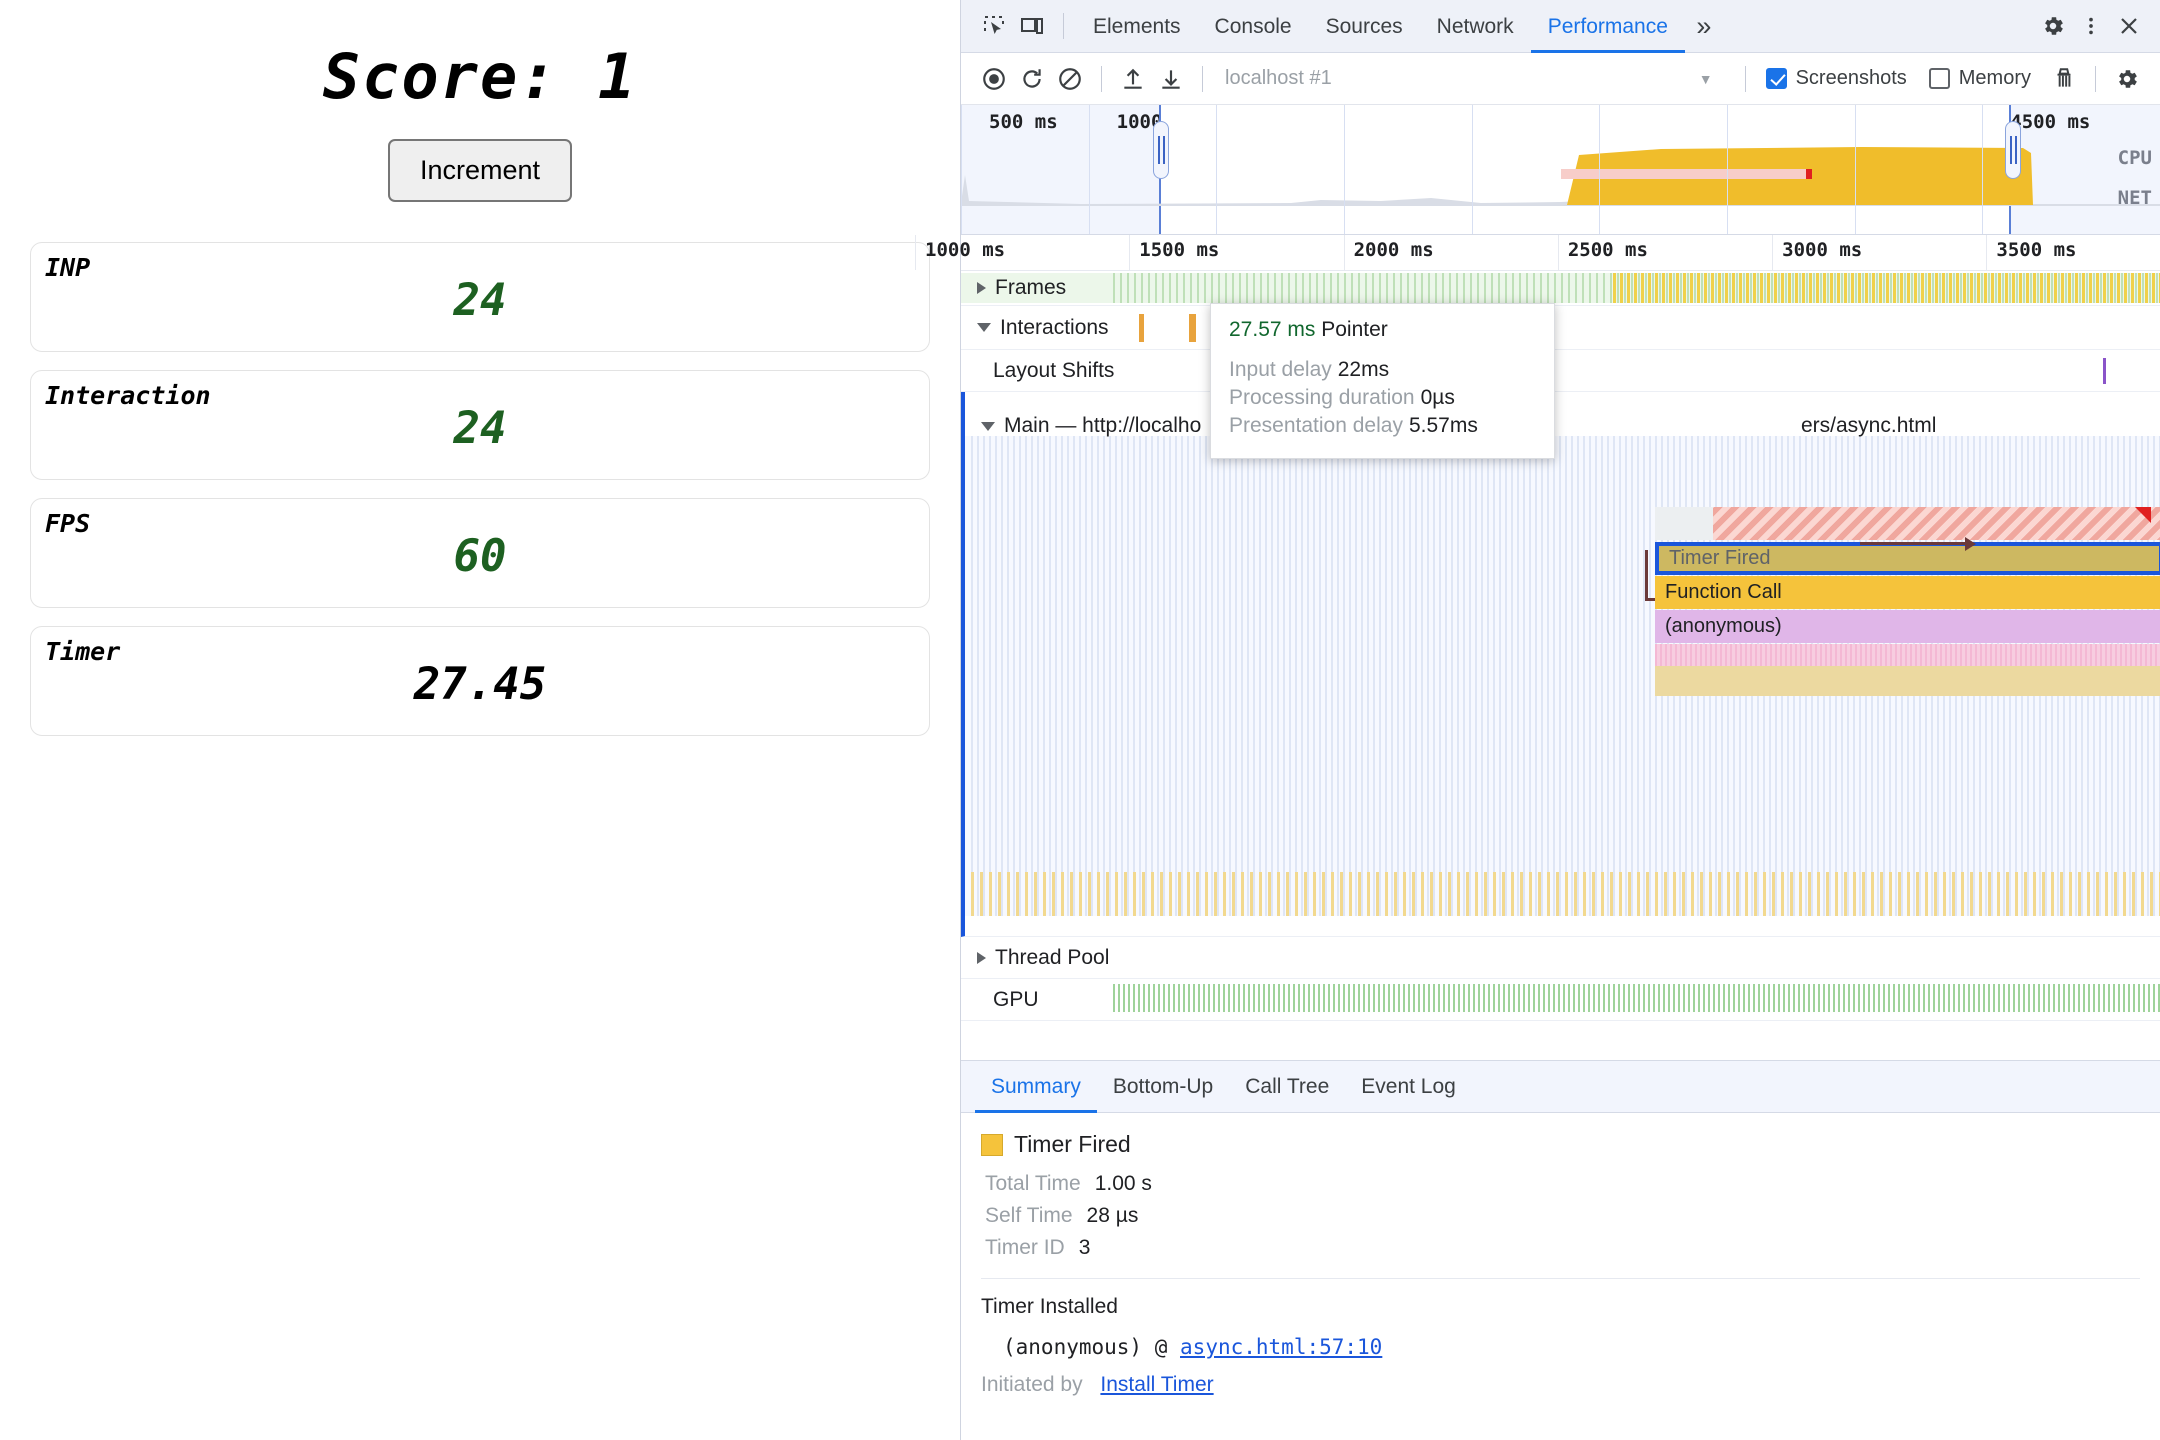 The width and height of the screenshot is (2160, 1440). What do you see at coordinates (1280, 369) in the screenshot?
I see `tooltip-row-key: Input delay` at bounding box center [1280, 369].